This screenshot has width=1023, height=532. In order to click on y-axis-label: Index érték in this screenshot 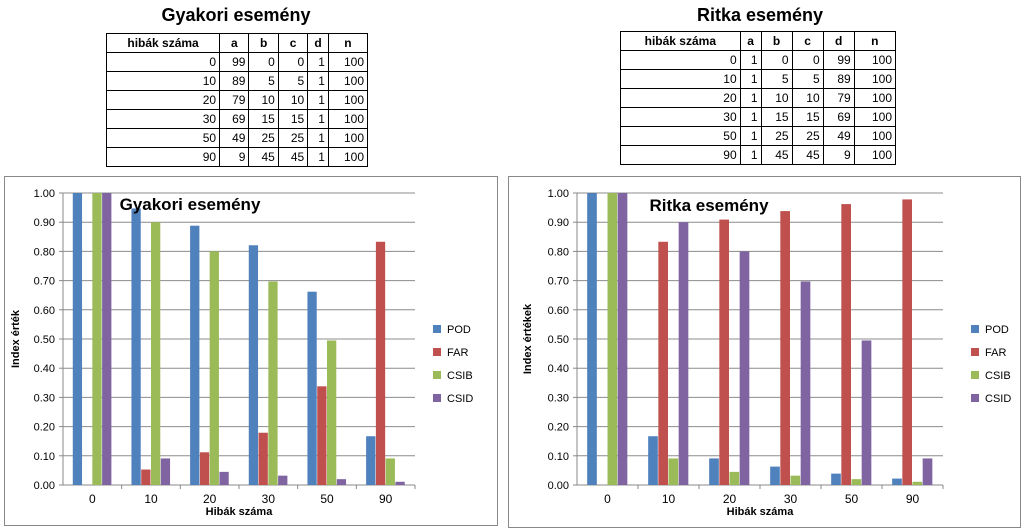, I will do `click(16, 338)`.